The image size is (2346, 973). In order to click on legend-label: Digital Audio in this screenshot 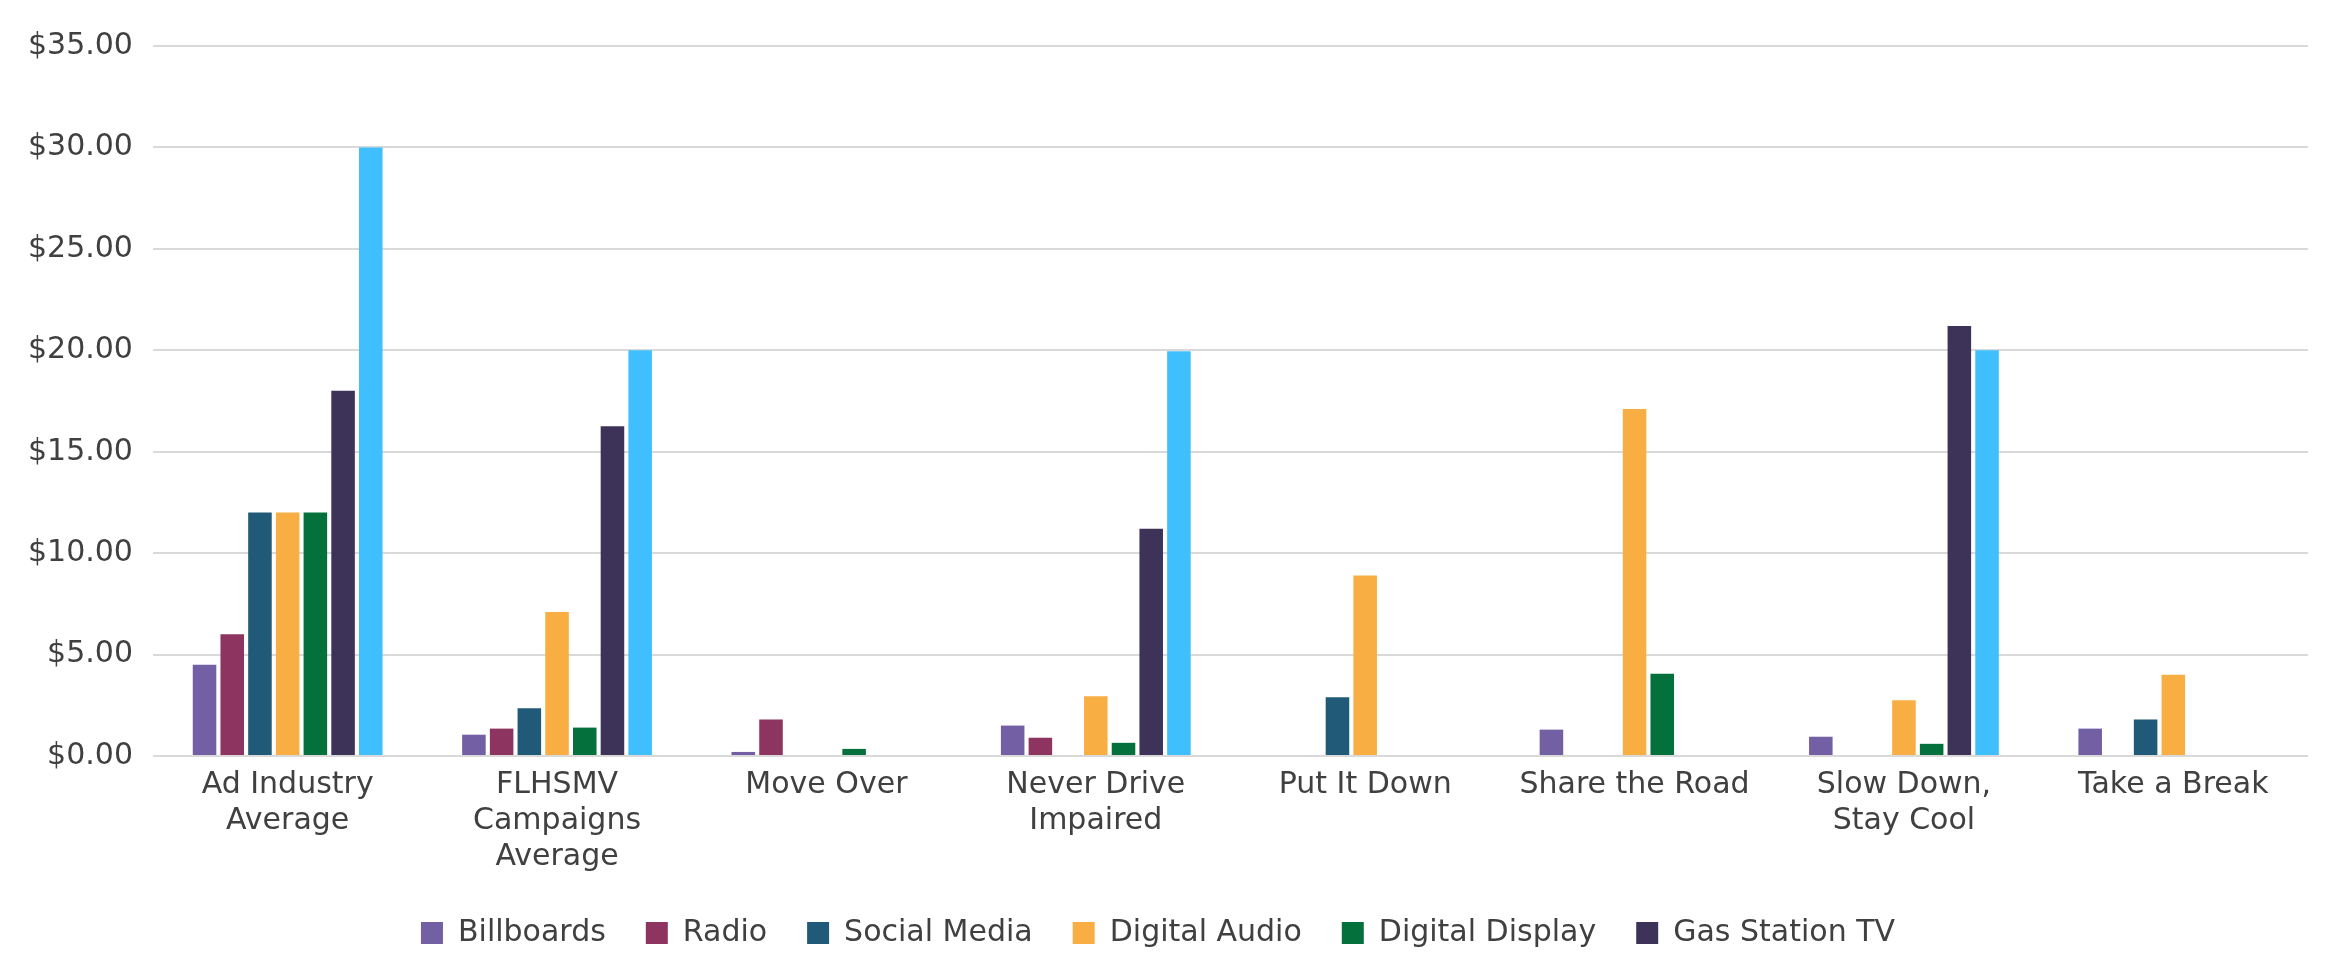, I will do `click(1205, 930)`.